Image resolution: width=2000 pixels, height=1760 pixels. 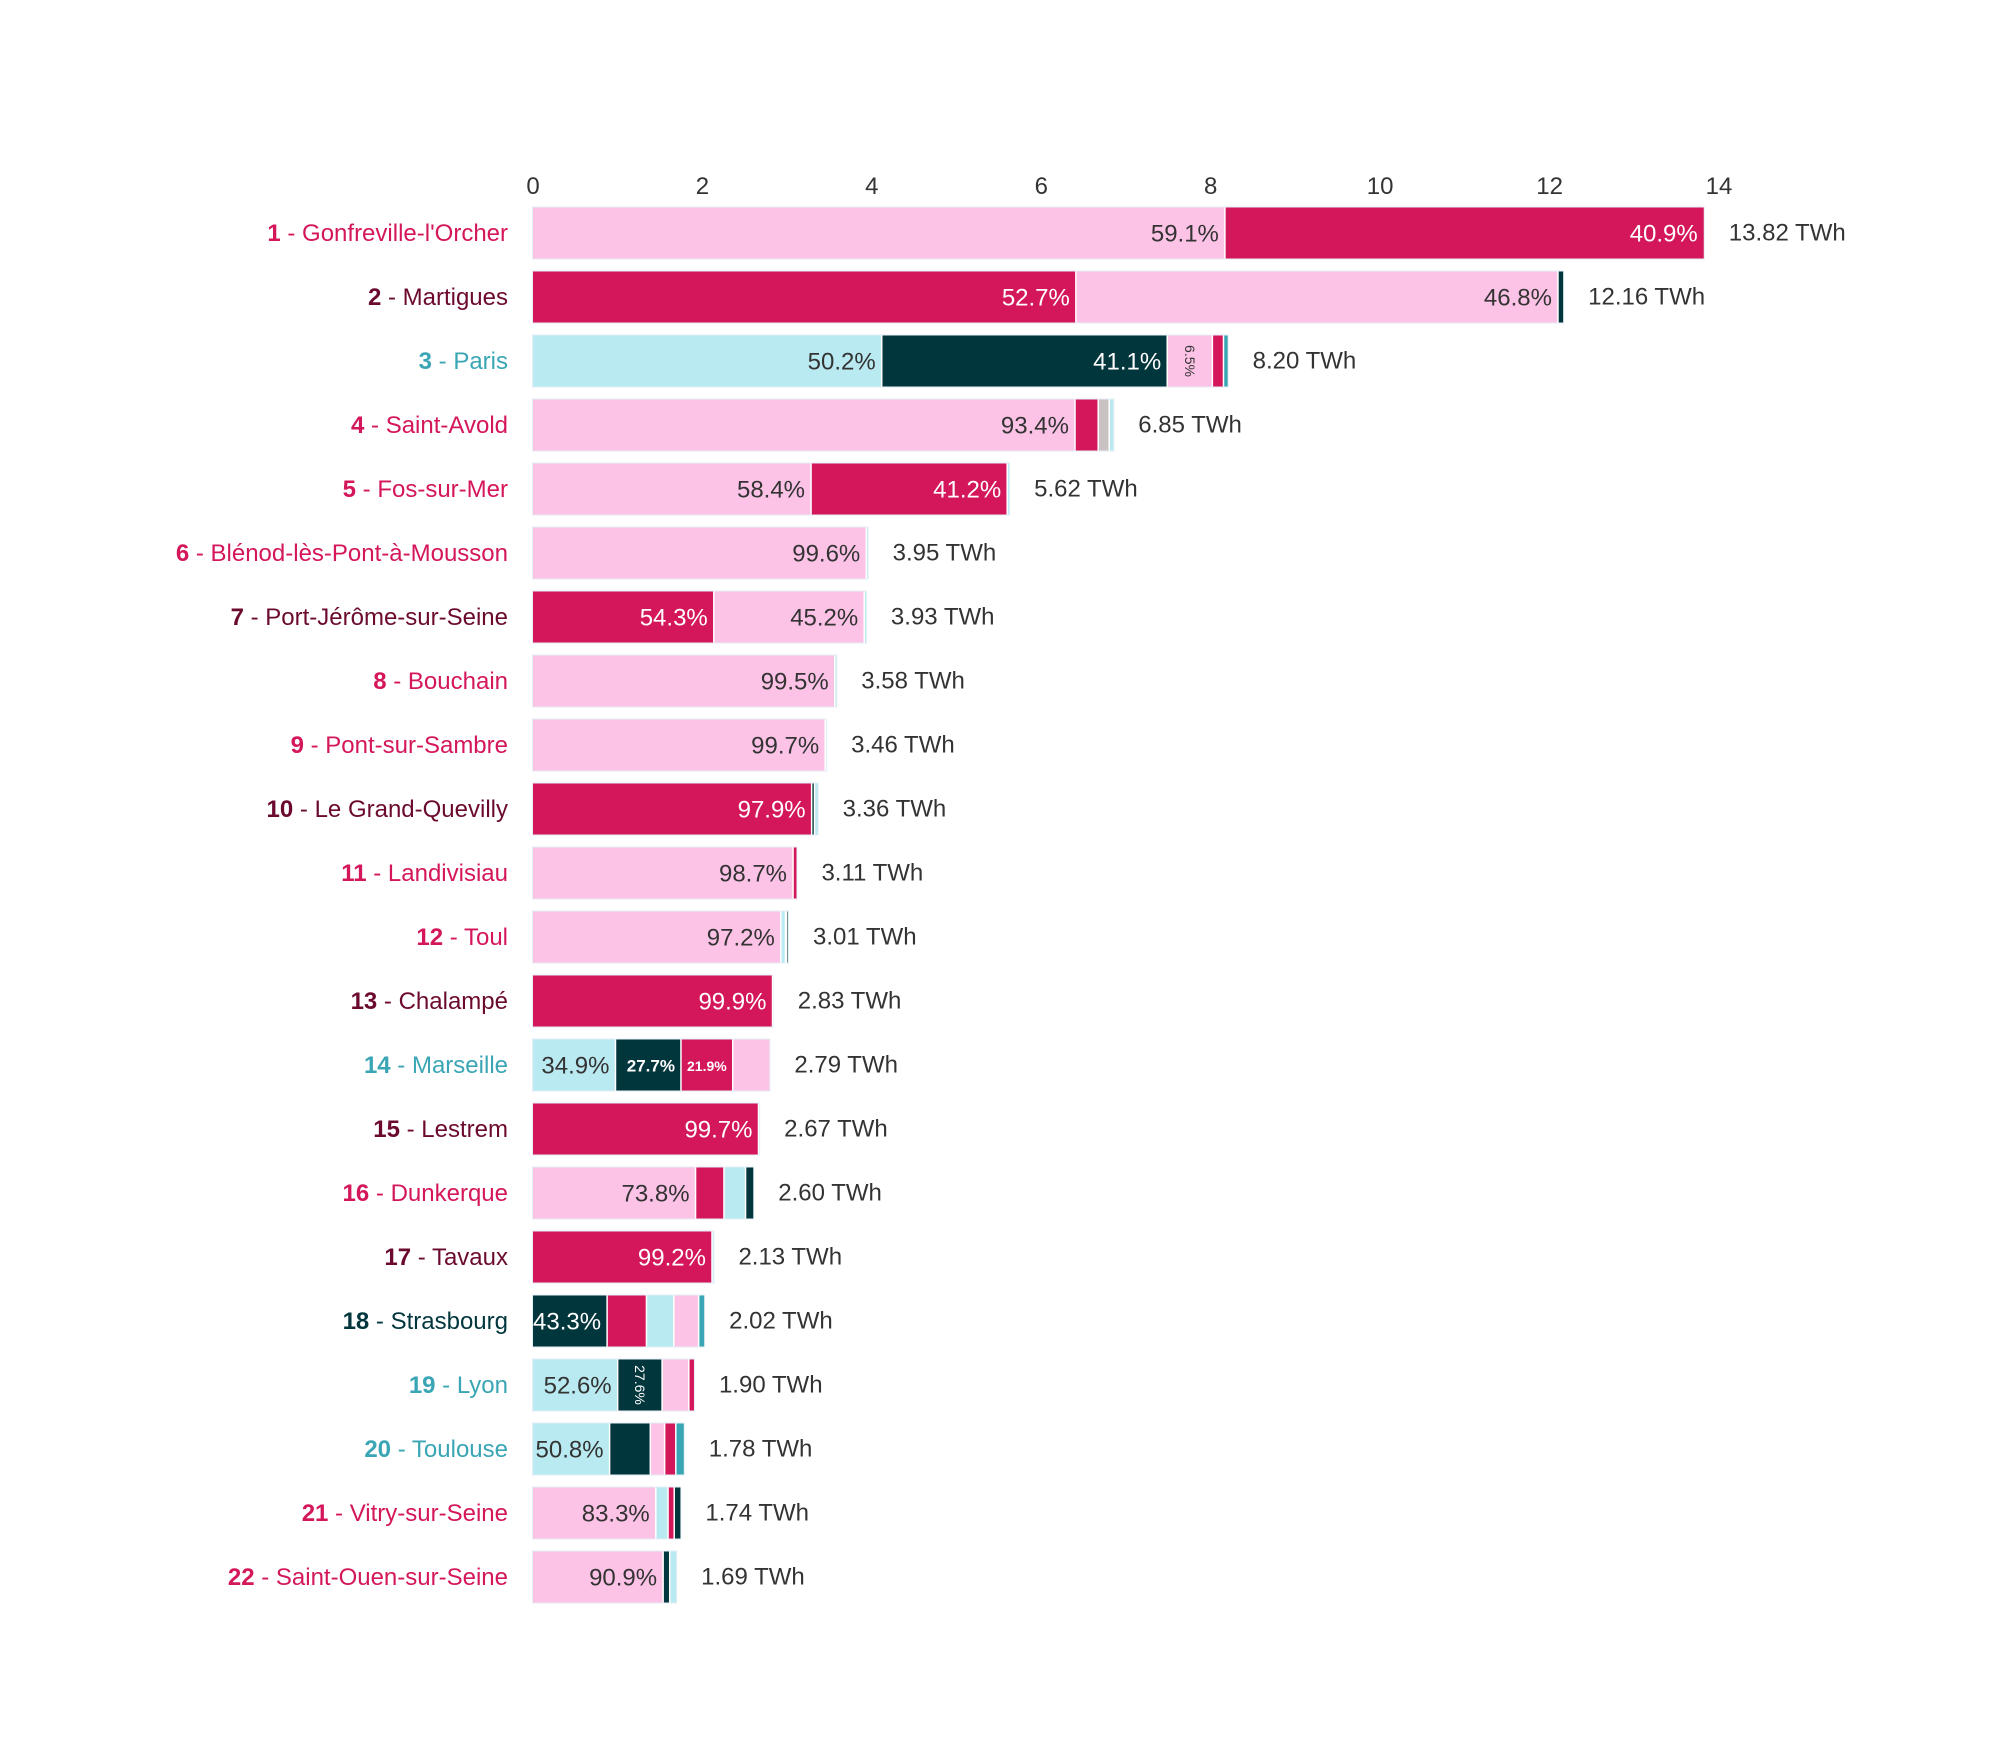 I want to click on bar-row: 20 - Toulouse 50.8% 1.78 TWh, so click(x=588, y=1449).